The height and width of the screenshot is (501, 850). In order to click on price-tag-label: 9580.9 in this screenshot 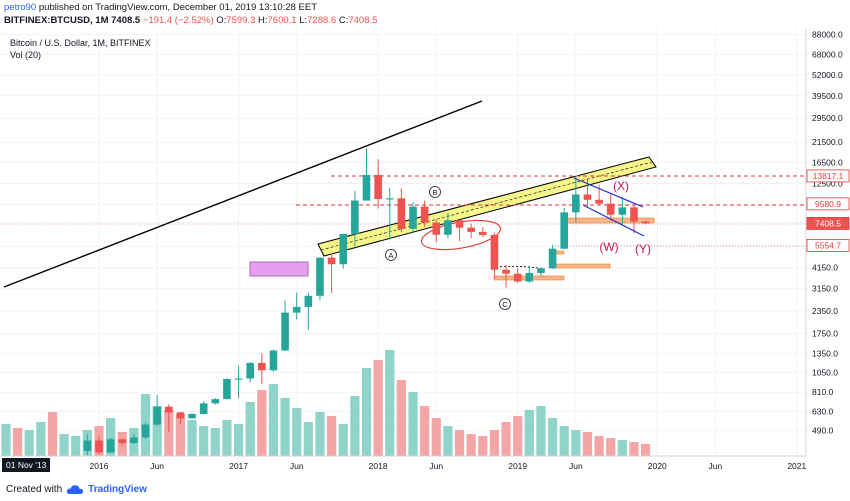, I will do `click(828, 204)`.